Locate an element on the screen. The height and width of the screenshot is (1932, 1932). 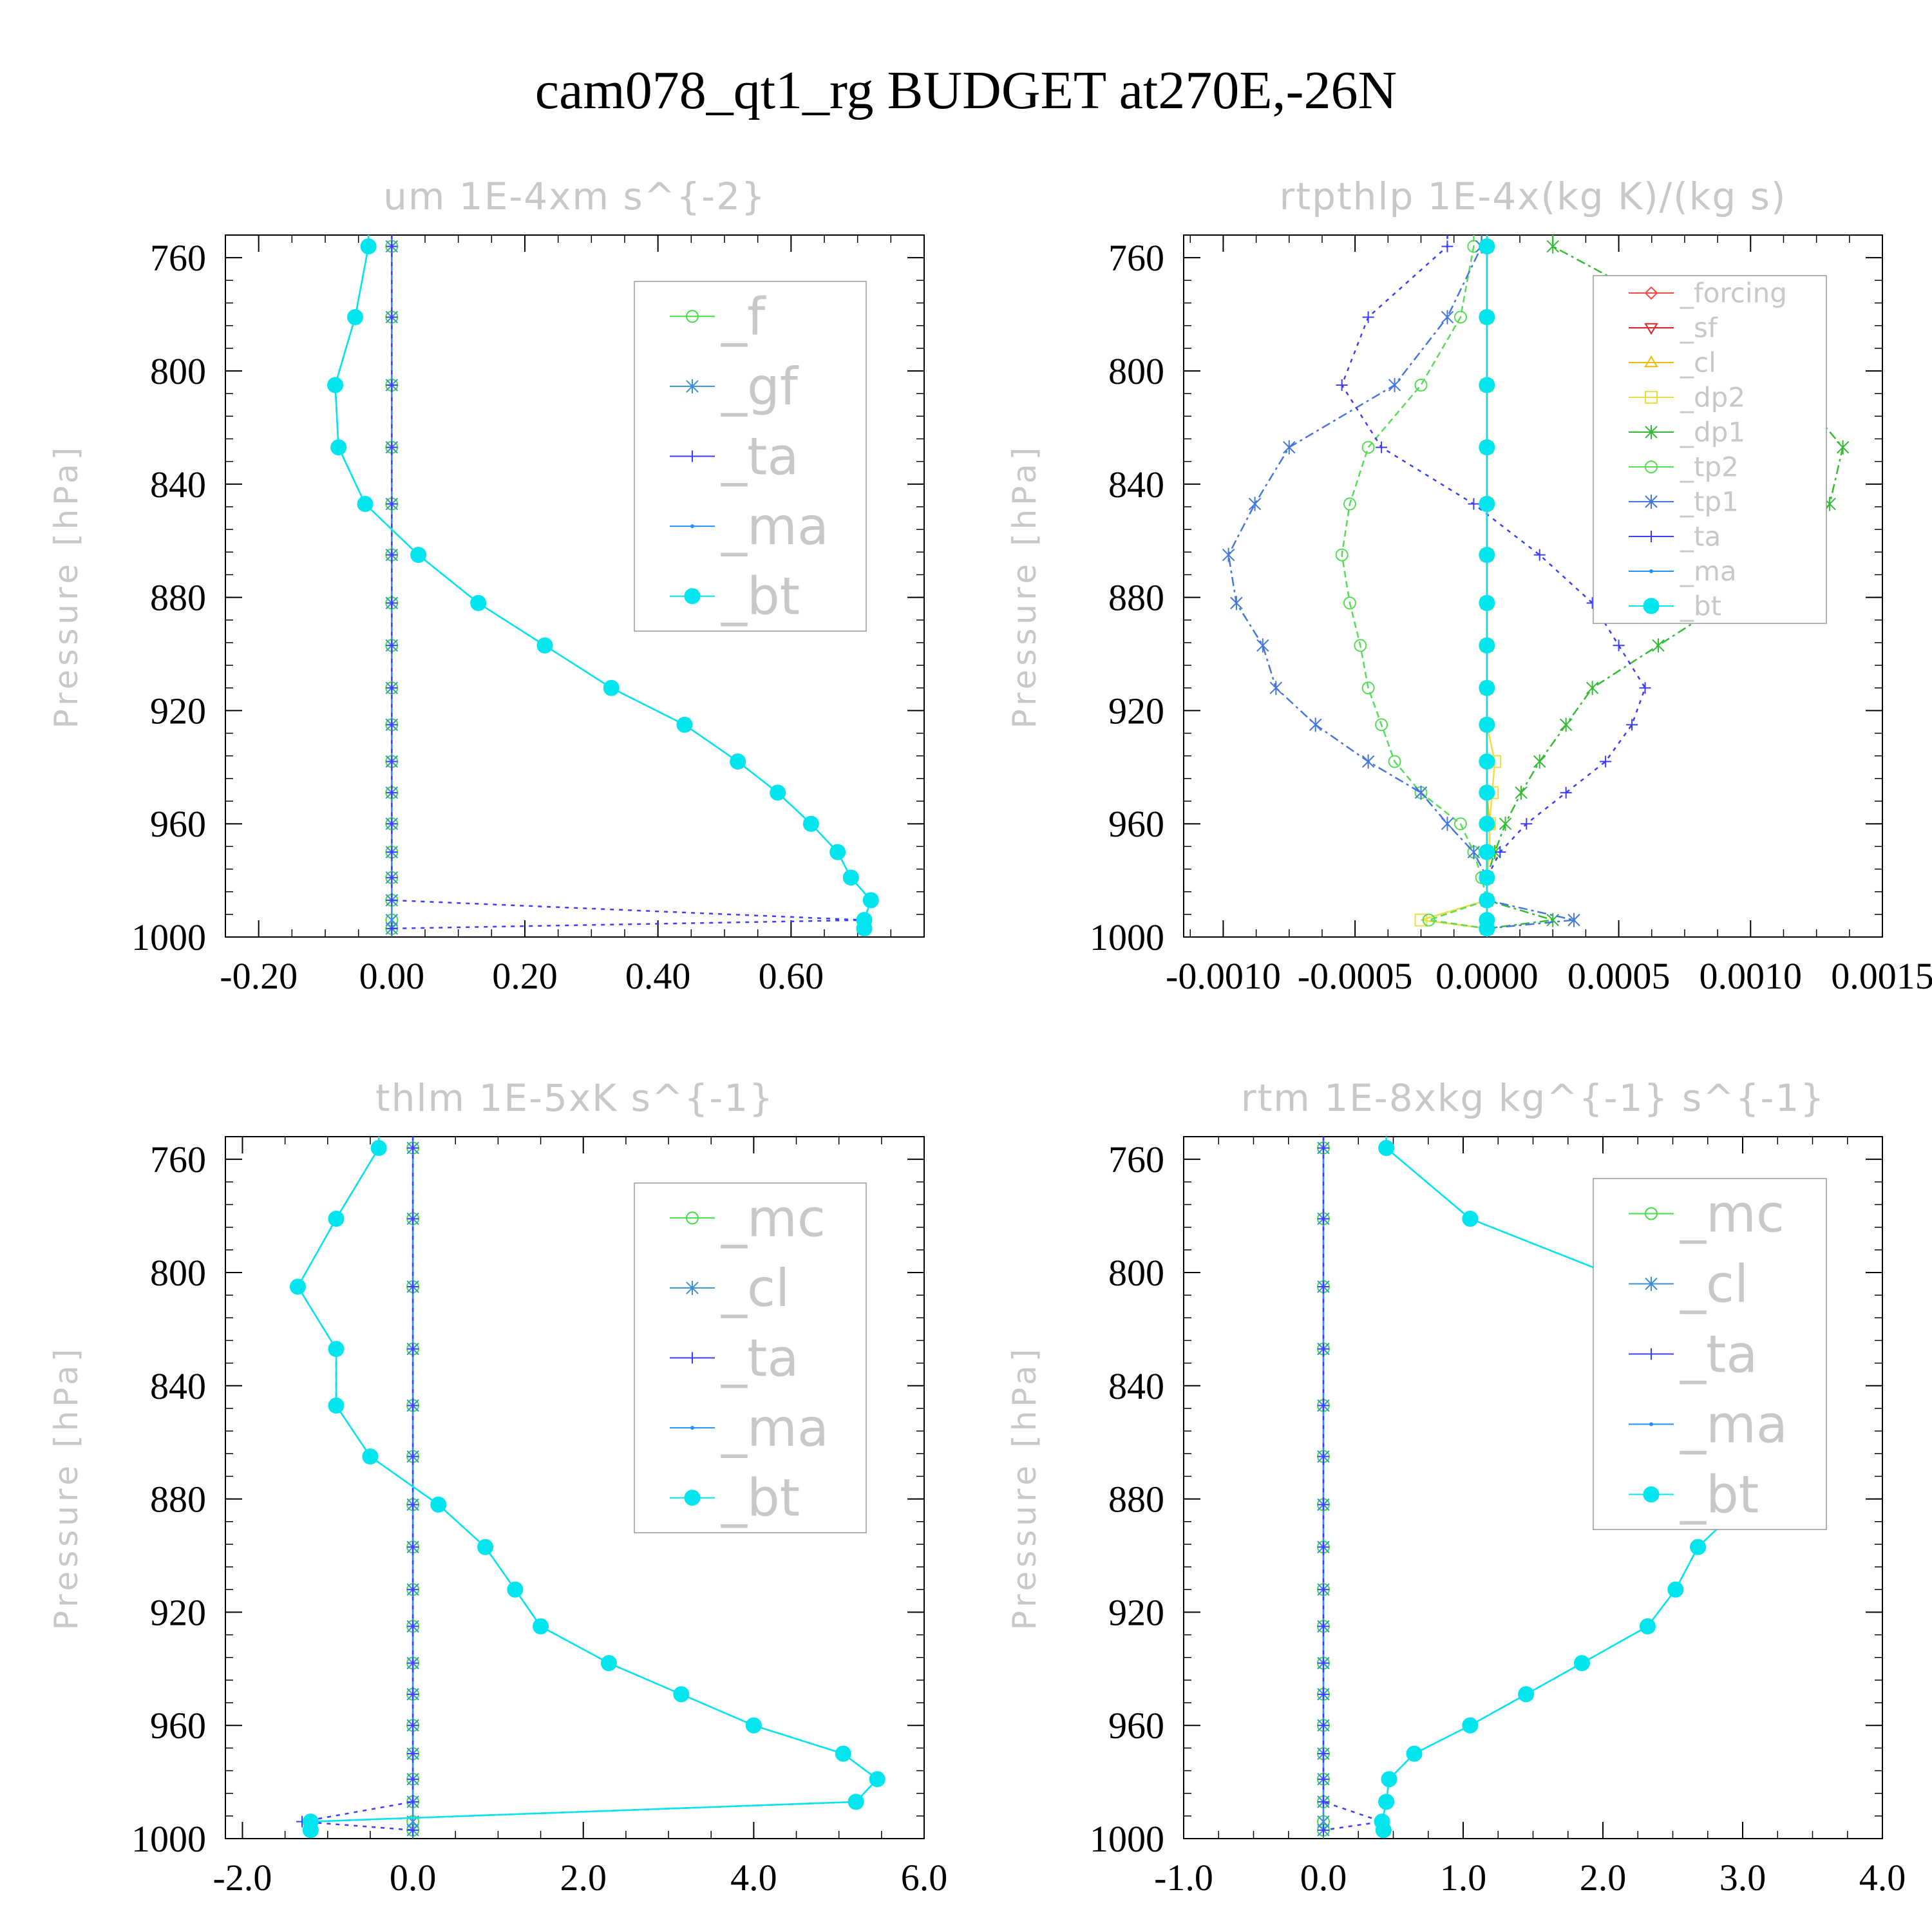
plot-frame is located at coordinates (575, 1487).